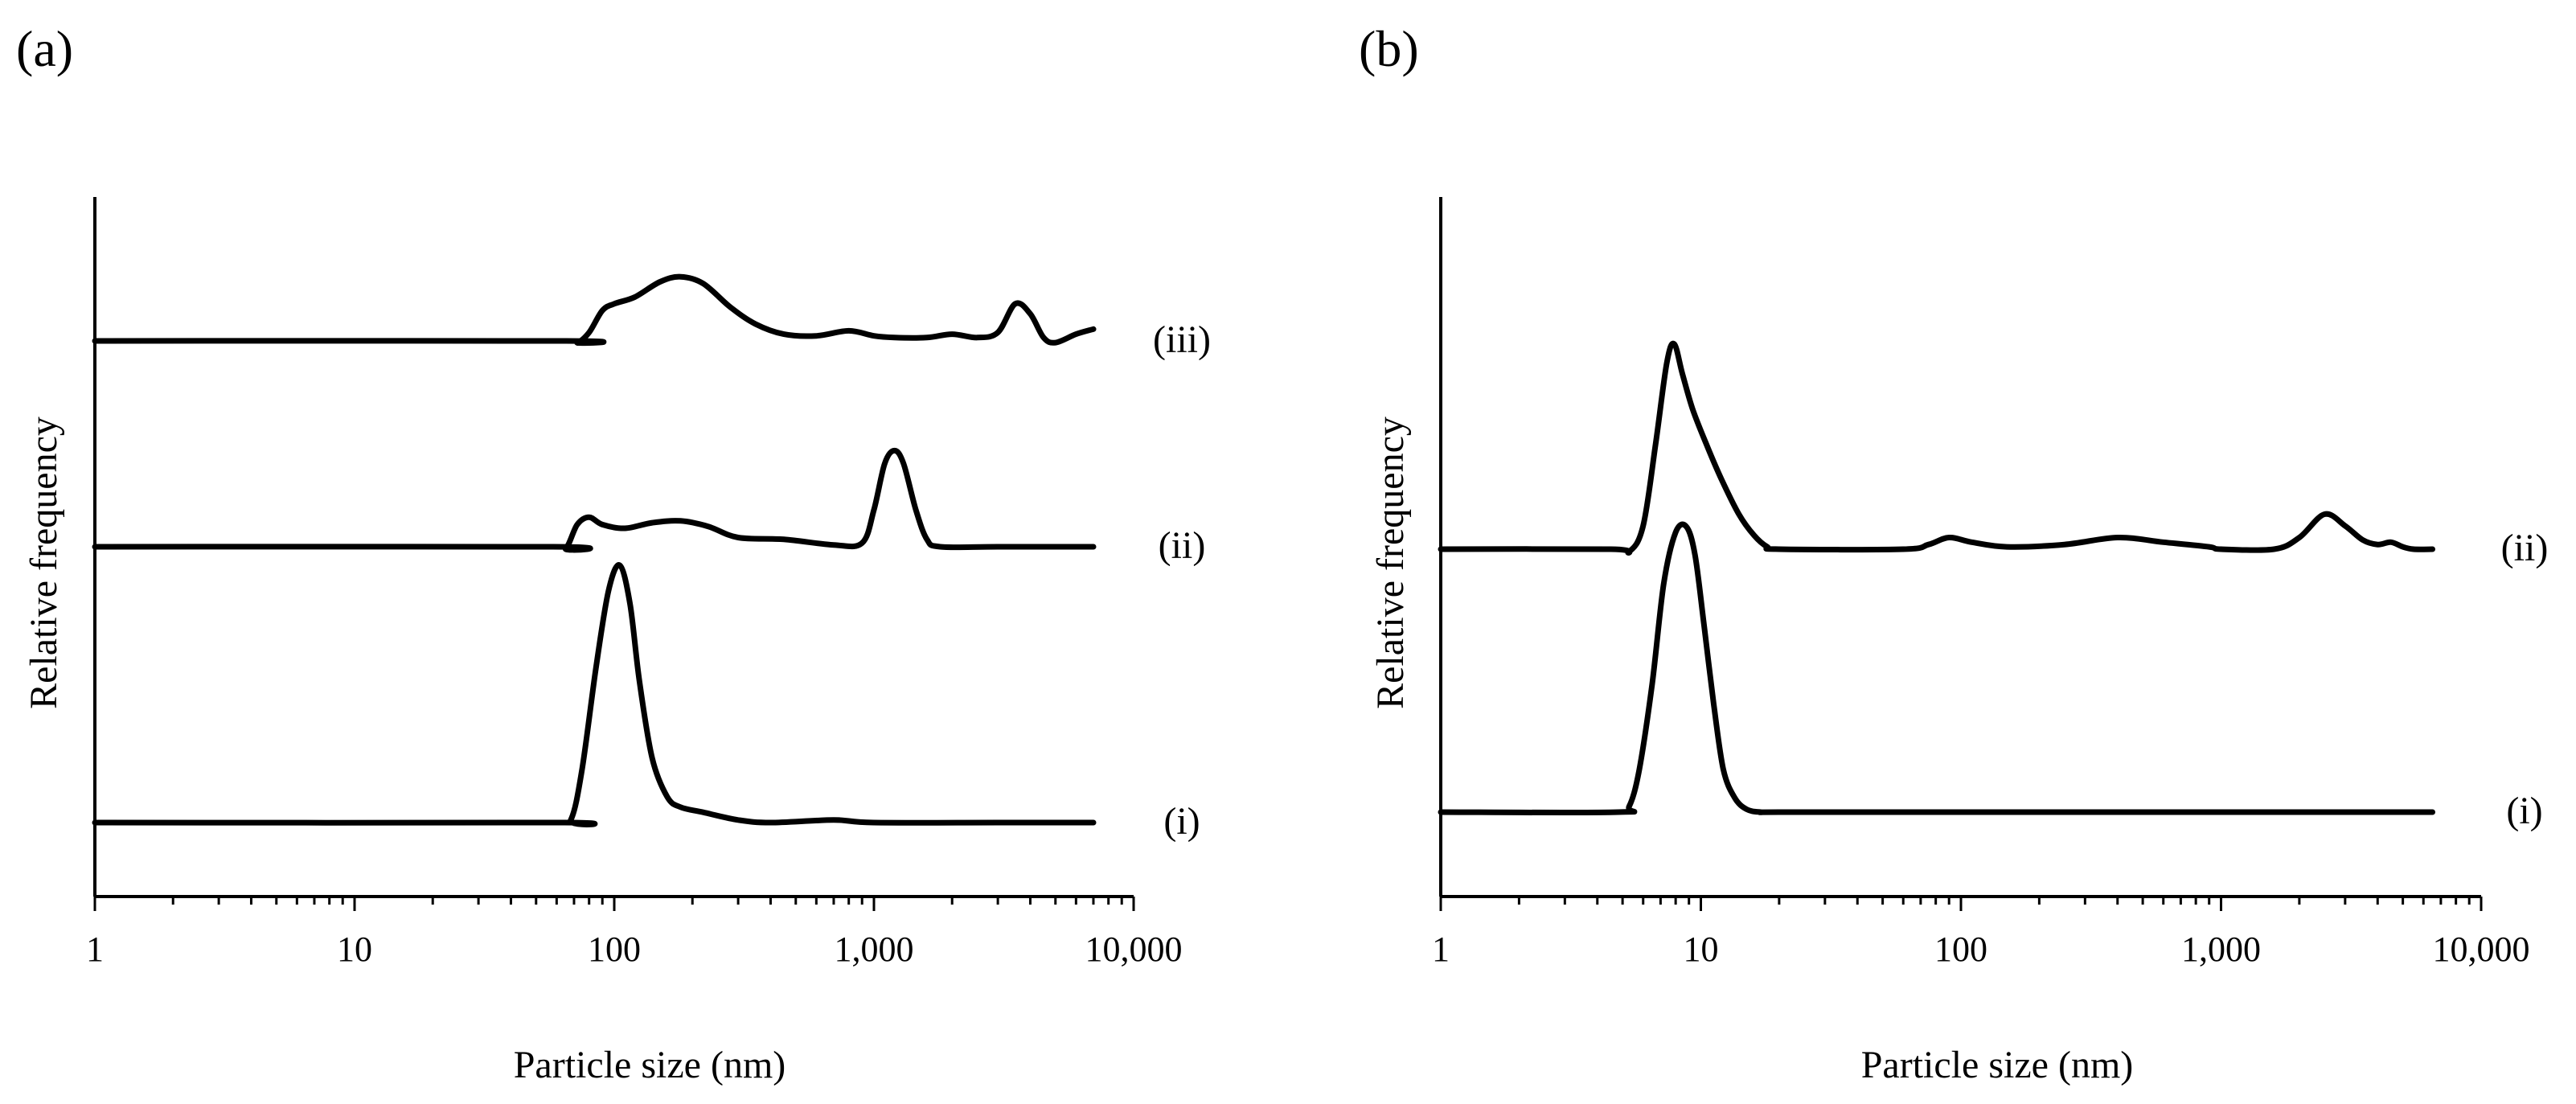 This screenshot has height=1104, width=2576. Describe the element at coordinates (44, 48) in the screenshot. I see `panel-a-label: (a)` at that location.